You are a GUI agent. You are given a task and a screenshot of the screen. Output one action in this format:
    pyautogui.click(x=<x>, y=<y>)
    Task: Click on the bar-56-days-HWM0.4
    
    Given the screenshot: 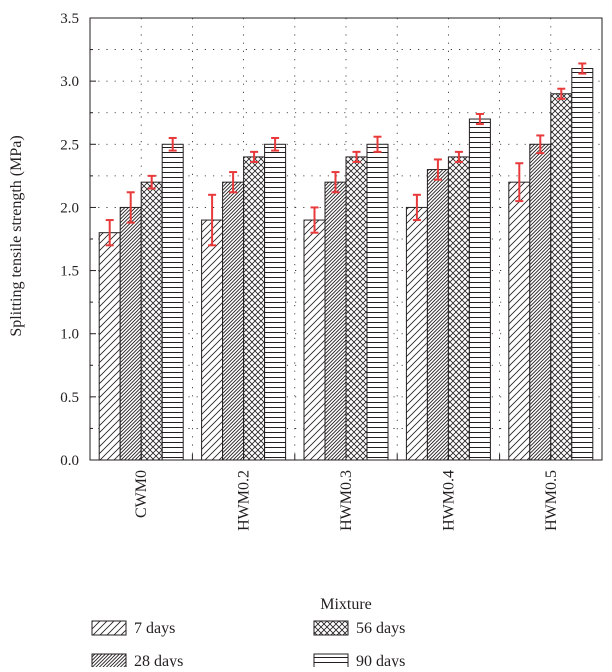 What is the action you would take?
    pyautogui.click(x=458, y=308)
    